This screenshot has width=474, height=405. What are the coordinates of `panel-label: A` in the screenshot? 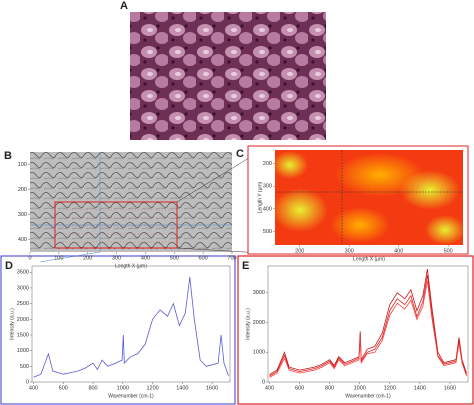 It's located at (124, 6).